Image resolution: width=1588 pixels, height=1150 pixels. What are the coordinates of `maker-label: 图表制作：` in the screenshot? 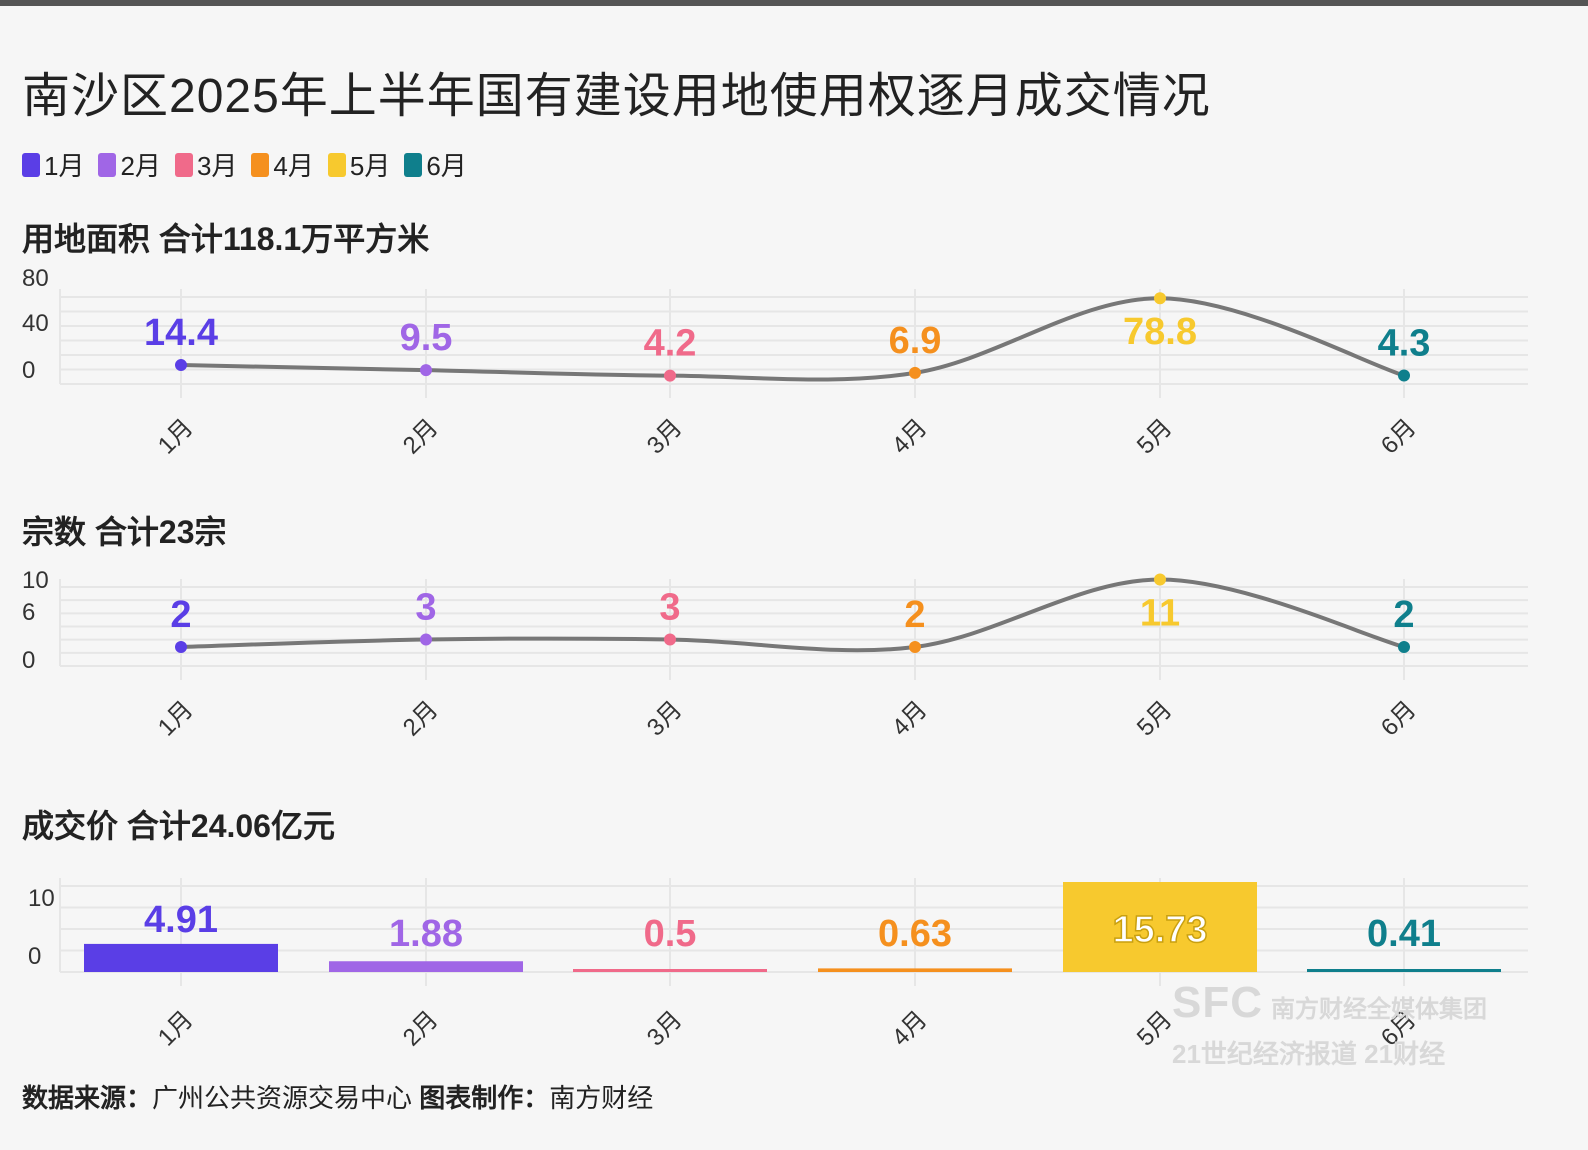 It's located at (484, 1098).